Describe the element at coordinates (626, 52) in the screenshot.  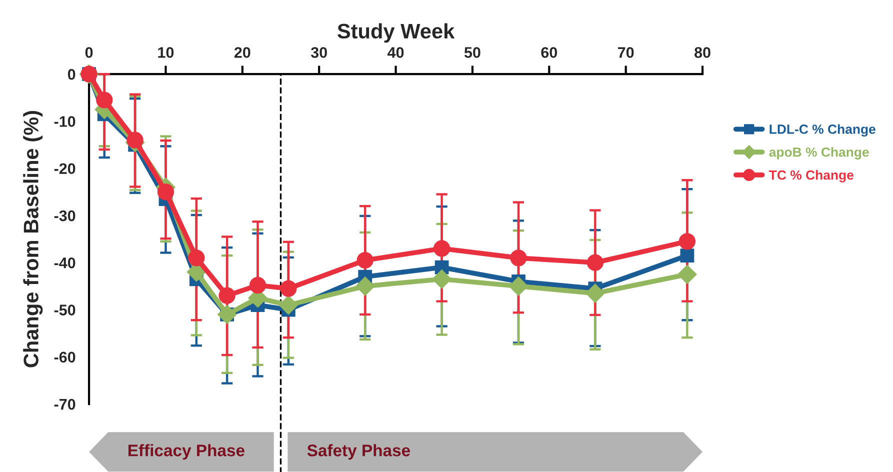
I see `x-tick-label: 70` at that location.